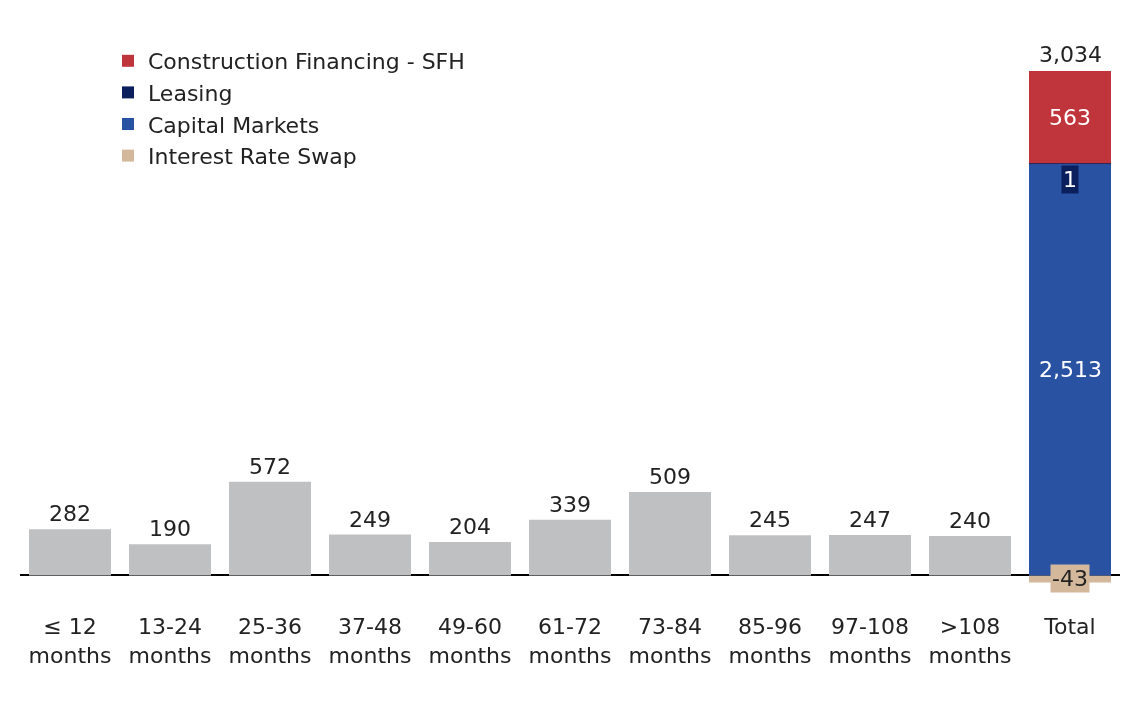 This screenshot has height=711, width=1130. I want to click on x-tick-label: 97-108 months, so click(870, 641).